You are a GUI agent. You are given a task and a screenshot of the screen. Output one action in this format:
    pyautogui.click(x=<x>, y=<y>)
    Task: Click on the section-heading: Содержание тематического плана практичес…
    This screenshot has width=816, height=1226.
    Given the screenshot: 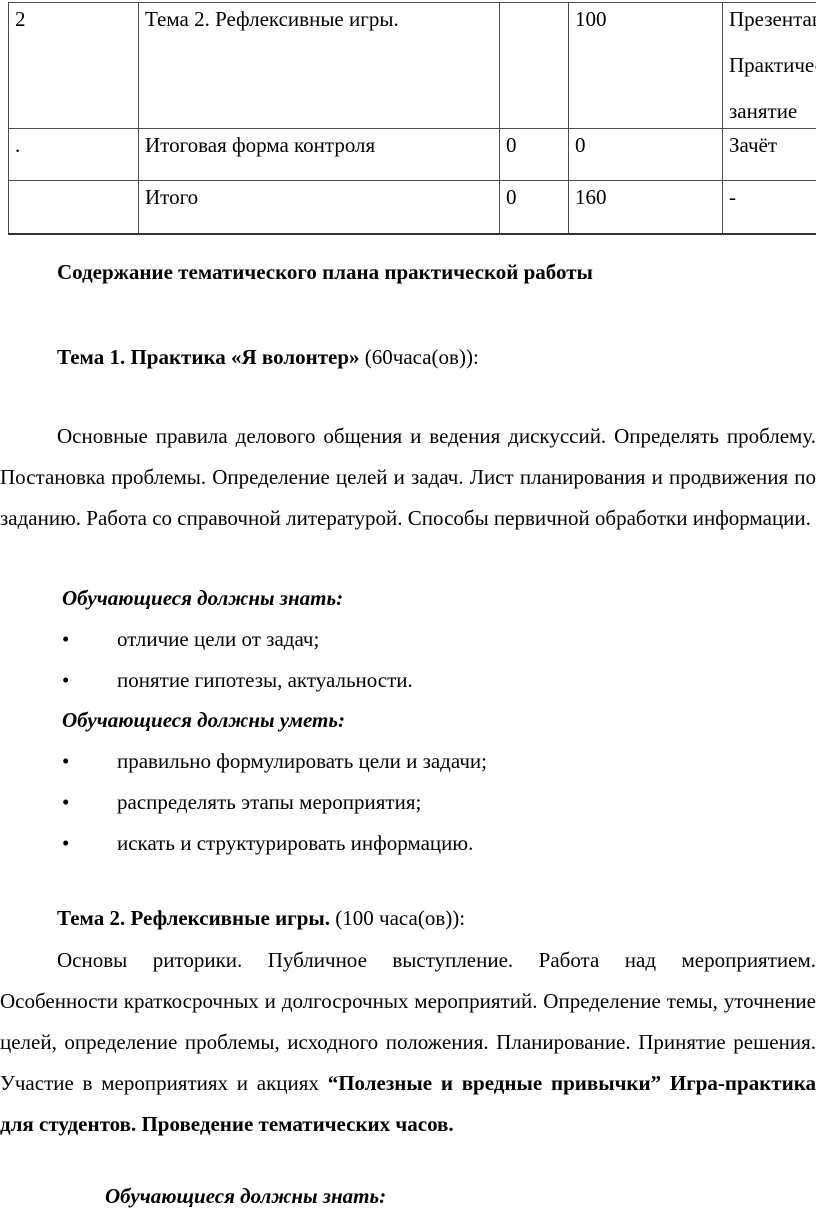 What is the action you would take?
    pyautogui.click(x=325, y=272)
    